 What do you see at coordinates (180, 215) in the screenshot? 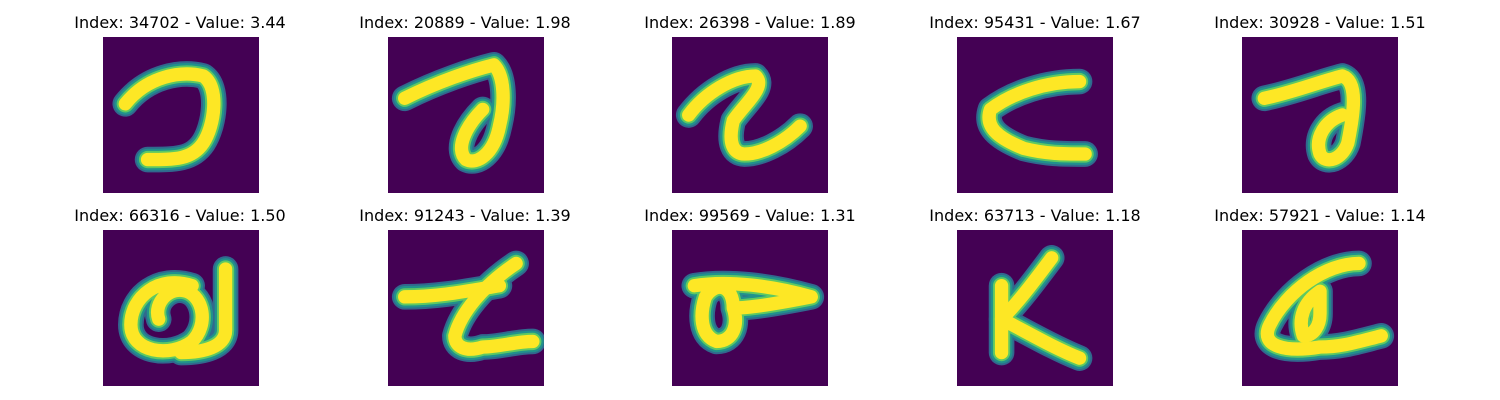
I see `sample-title: Index: 66316 - Value: 1.50` at bounding box center [180, 215].